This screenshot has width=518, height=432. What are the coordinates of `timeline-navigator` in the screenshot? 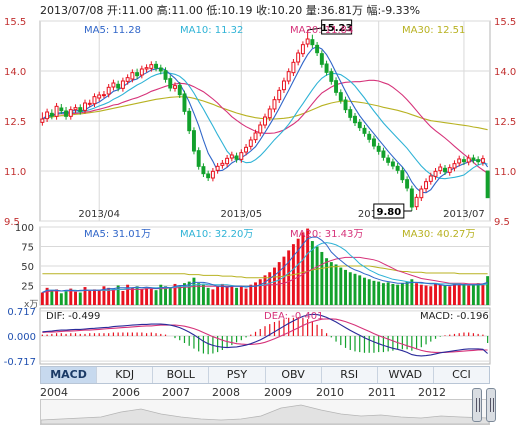 It's located at (265, 412).